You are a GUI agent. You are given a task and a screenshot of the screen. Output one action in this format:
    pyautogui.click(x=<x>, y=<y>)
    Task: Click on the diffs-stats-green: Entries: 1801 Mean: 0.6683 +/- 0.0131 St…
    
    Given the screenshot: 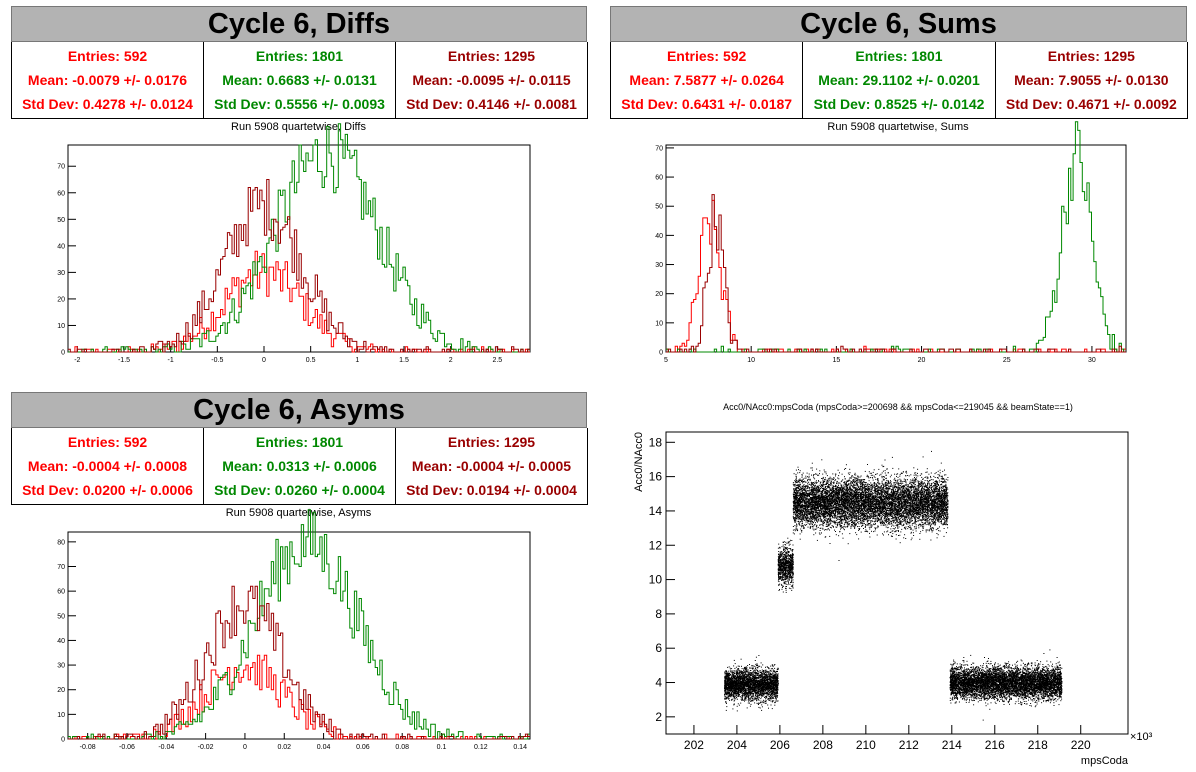 What is the action you would take?
    pyautogui.click(x=299, y=80)
    